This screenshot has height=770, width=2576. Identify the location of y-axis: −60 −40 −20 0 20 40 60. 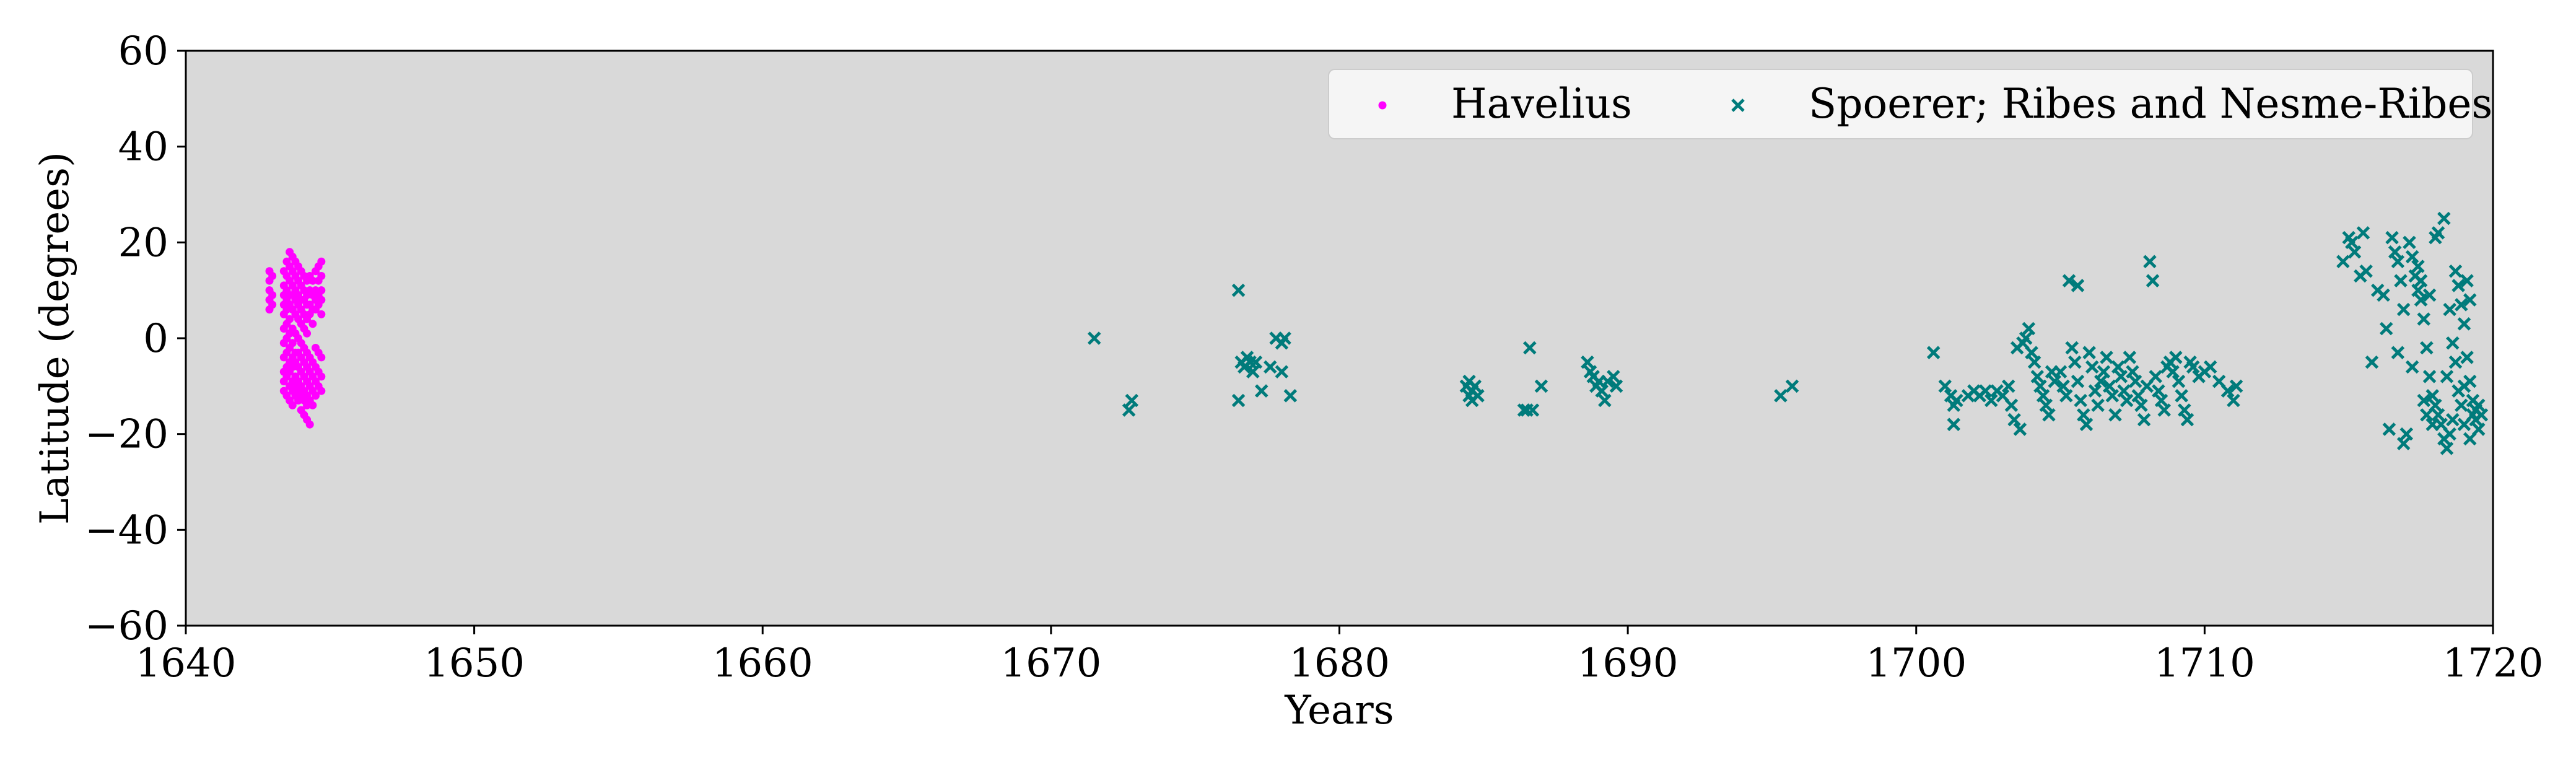
(135, 338).